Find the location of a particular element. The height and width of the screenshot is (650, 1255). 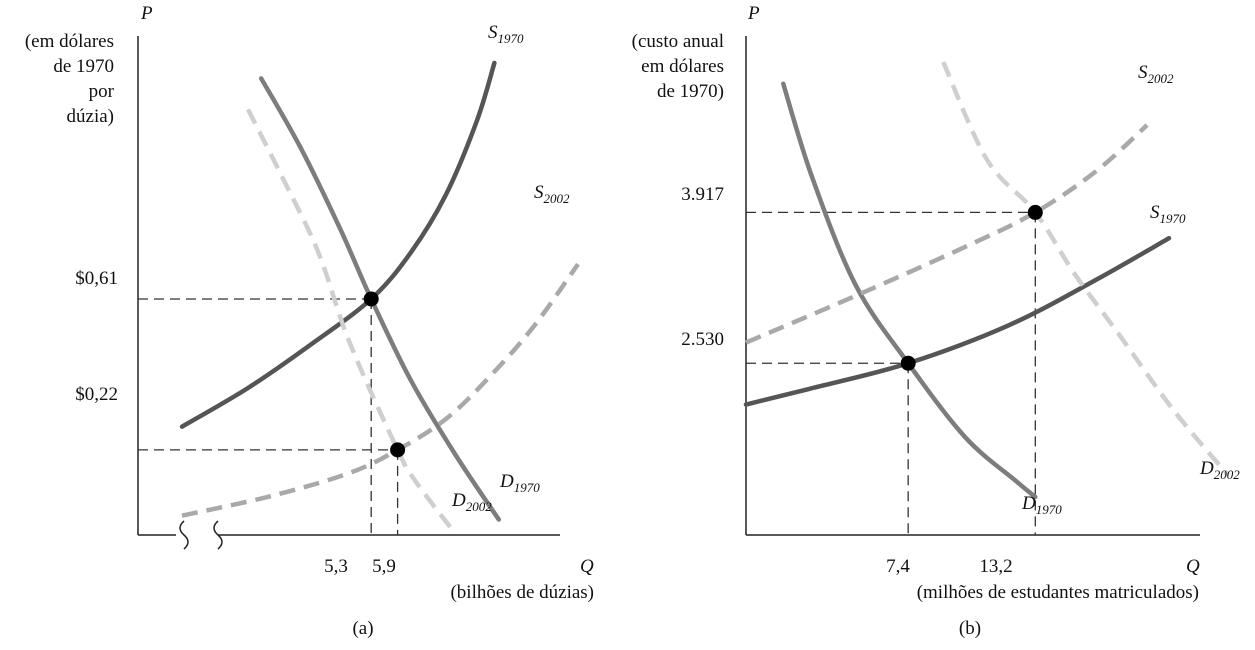

panel-b-y-label-line: (custo anual is located at coordinates (678, 41).